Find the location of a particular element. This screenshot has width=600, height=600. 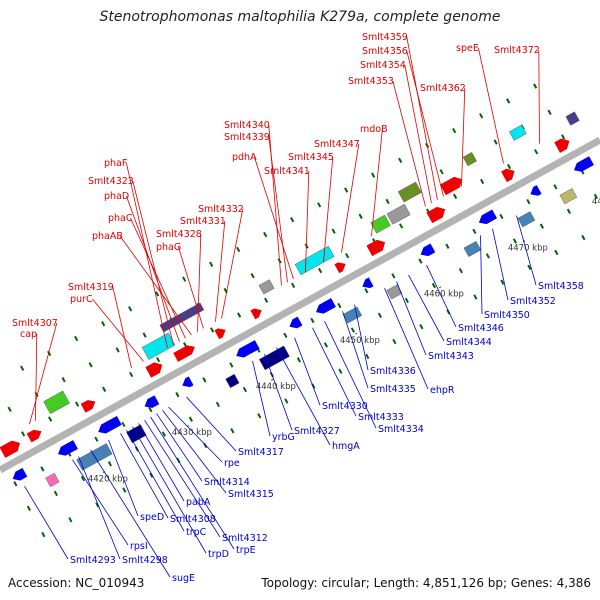

gene-label-forward: phaG is located at coordinates (168, 247).